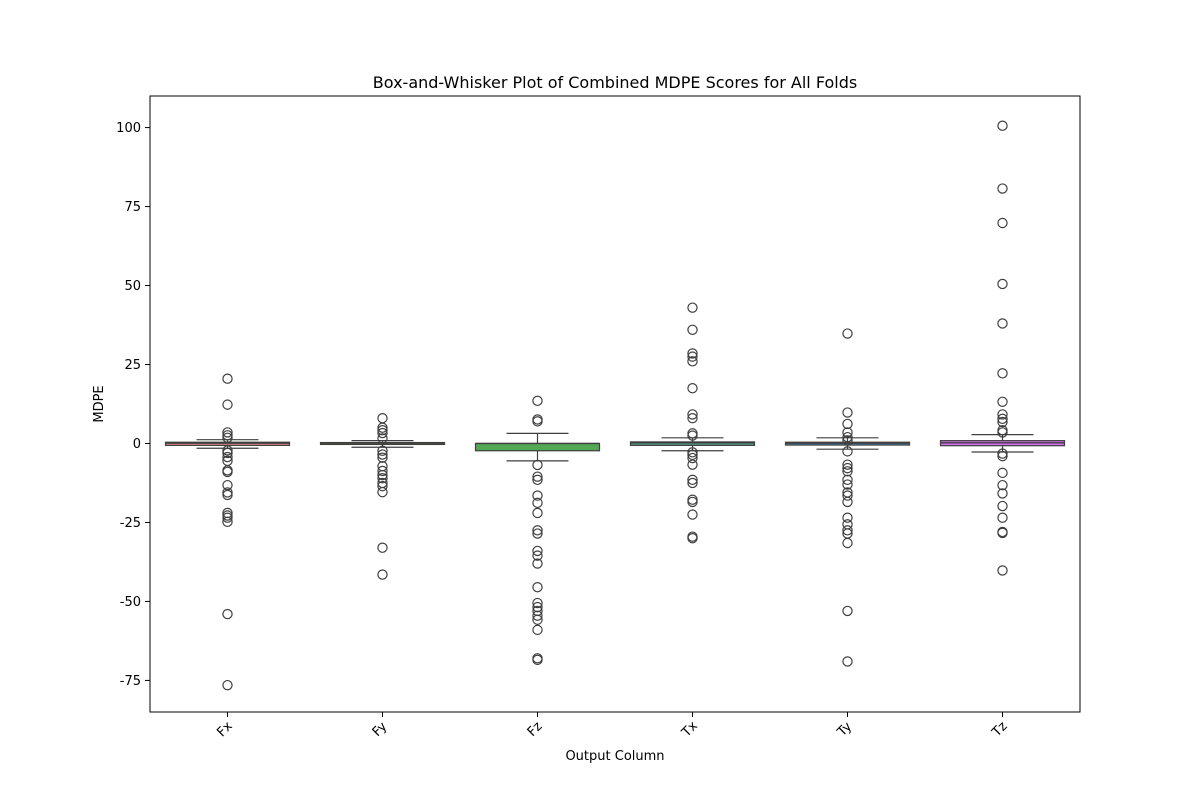 This screenshot has width=1200, height=800. I want to click on box-group-ty, so click(848, 497).